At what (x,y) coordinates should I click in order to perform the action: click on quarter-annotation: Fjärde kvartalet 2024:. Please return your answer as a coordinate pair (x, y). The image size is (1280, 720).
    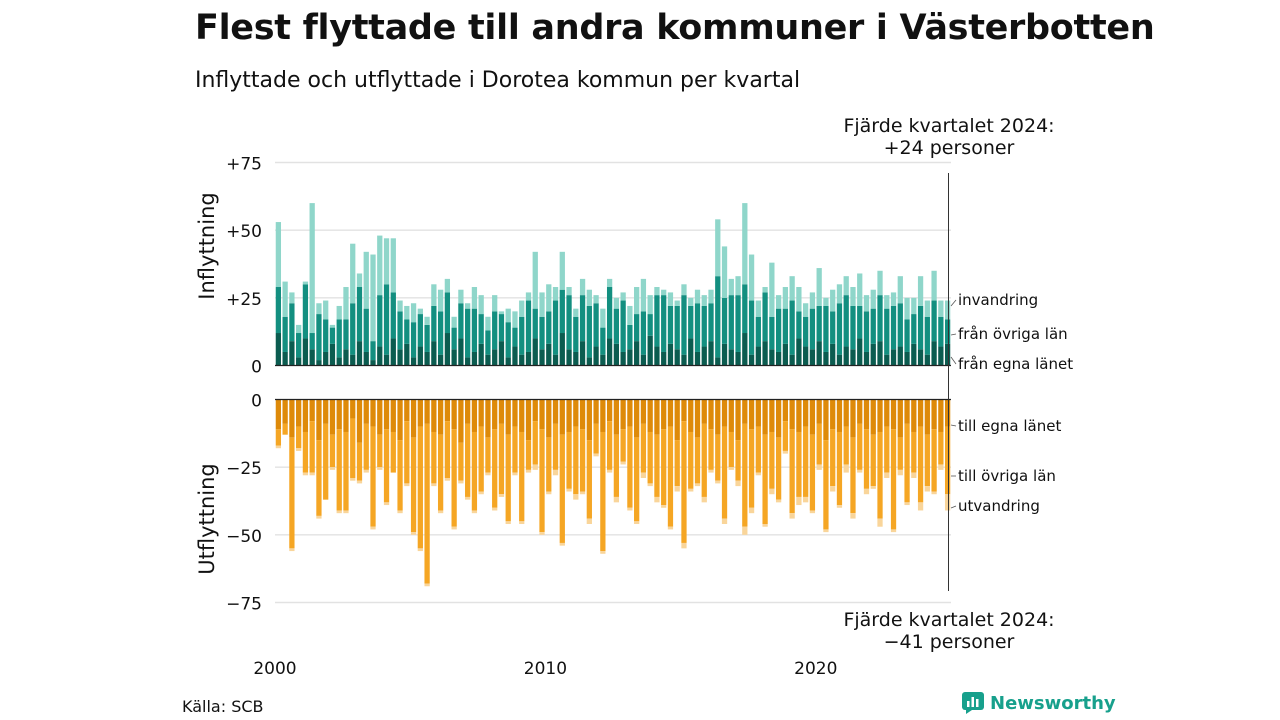
    Looking at the image, I should click on (948, 620).